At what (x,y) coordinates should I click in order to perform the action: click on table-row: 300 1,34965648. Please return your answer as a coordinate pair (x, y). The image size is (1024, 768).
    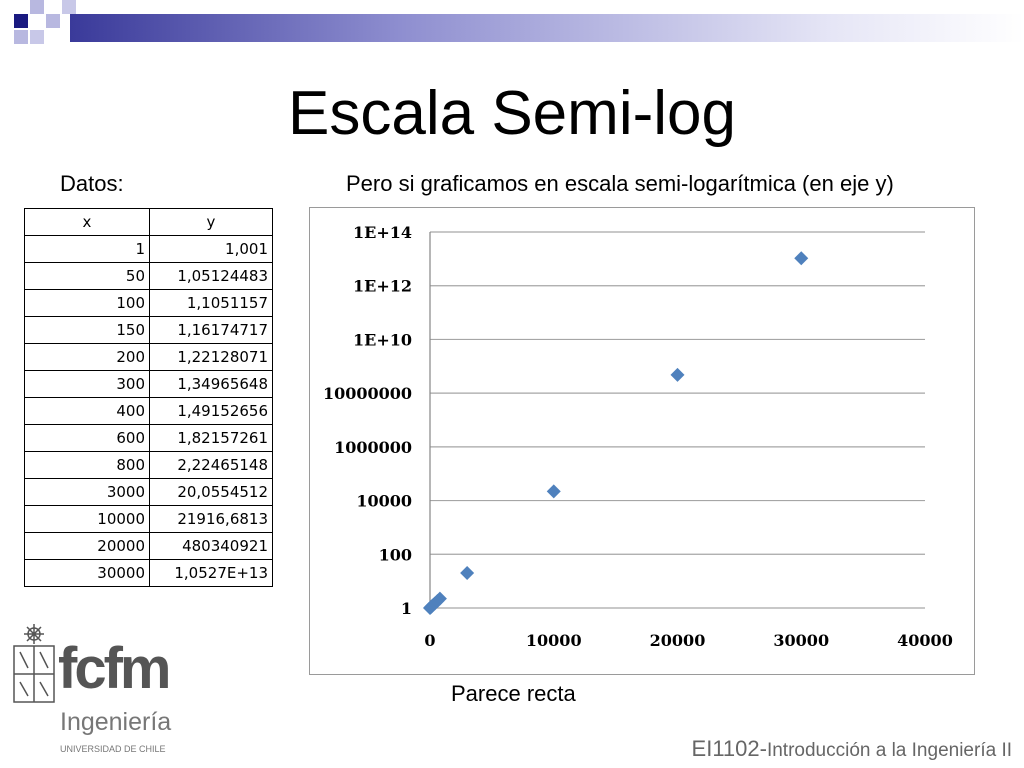
    Looking at the image, I should click on (148, 384).